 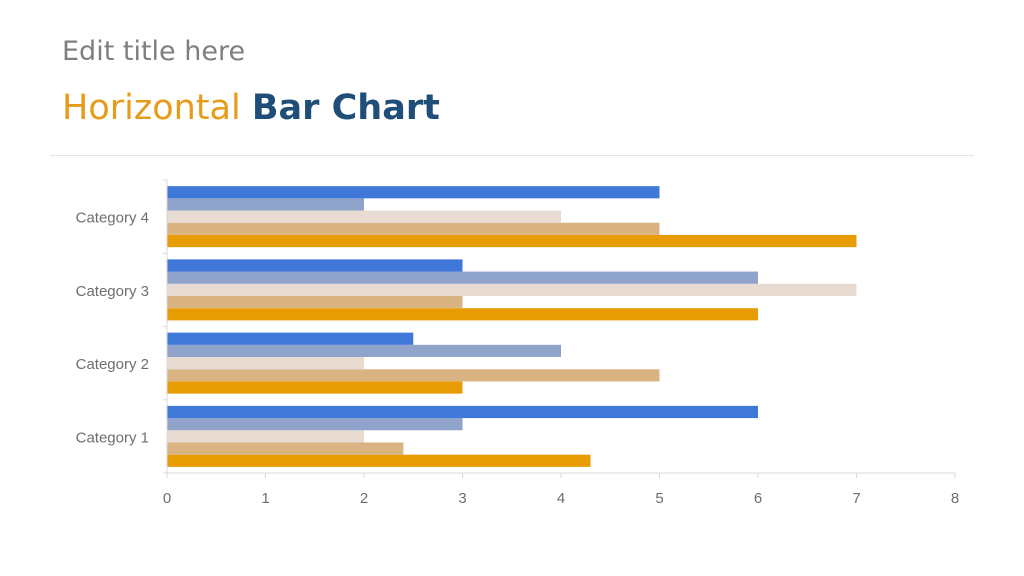 What do you see at coordinates (758, 498) in the screenshot?
I see `x-tick-label: 6` at bounding box center [758, 498].